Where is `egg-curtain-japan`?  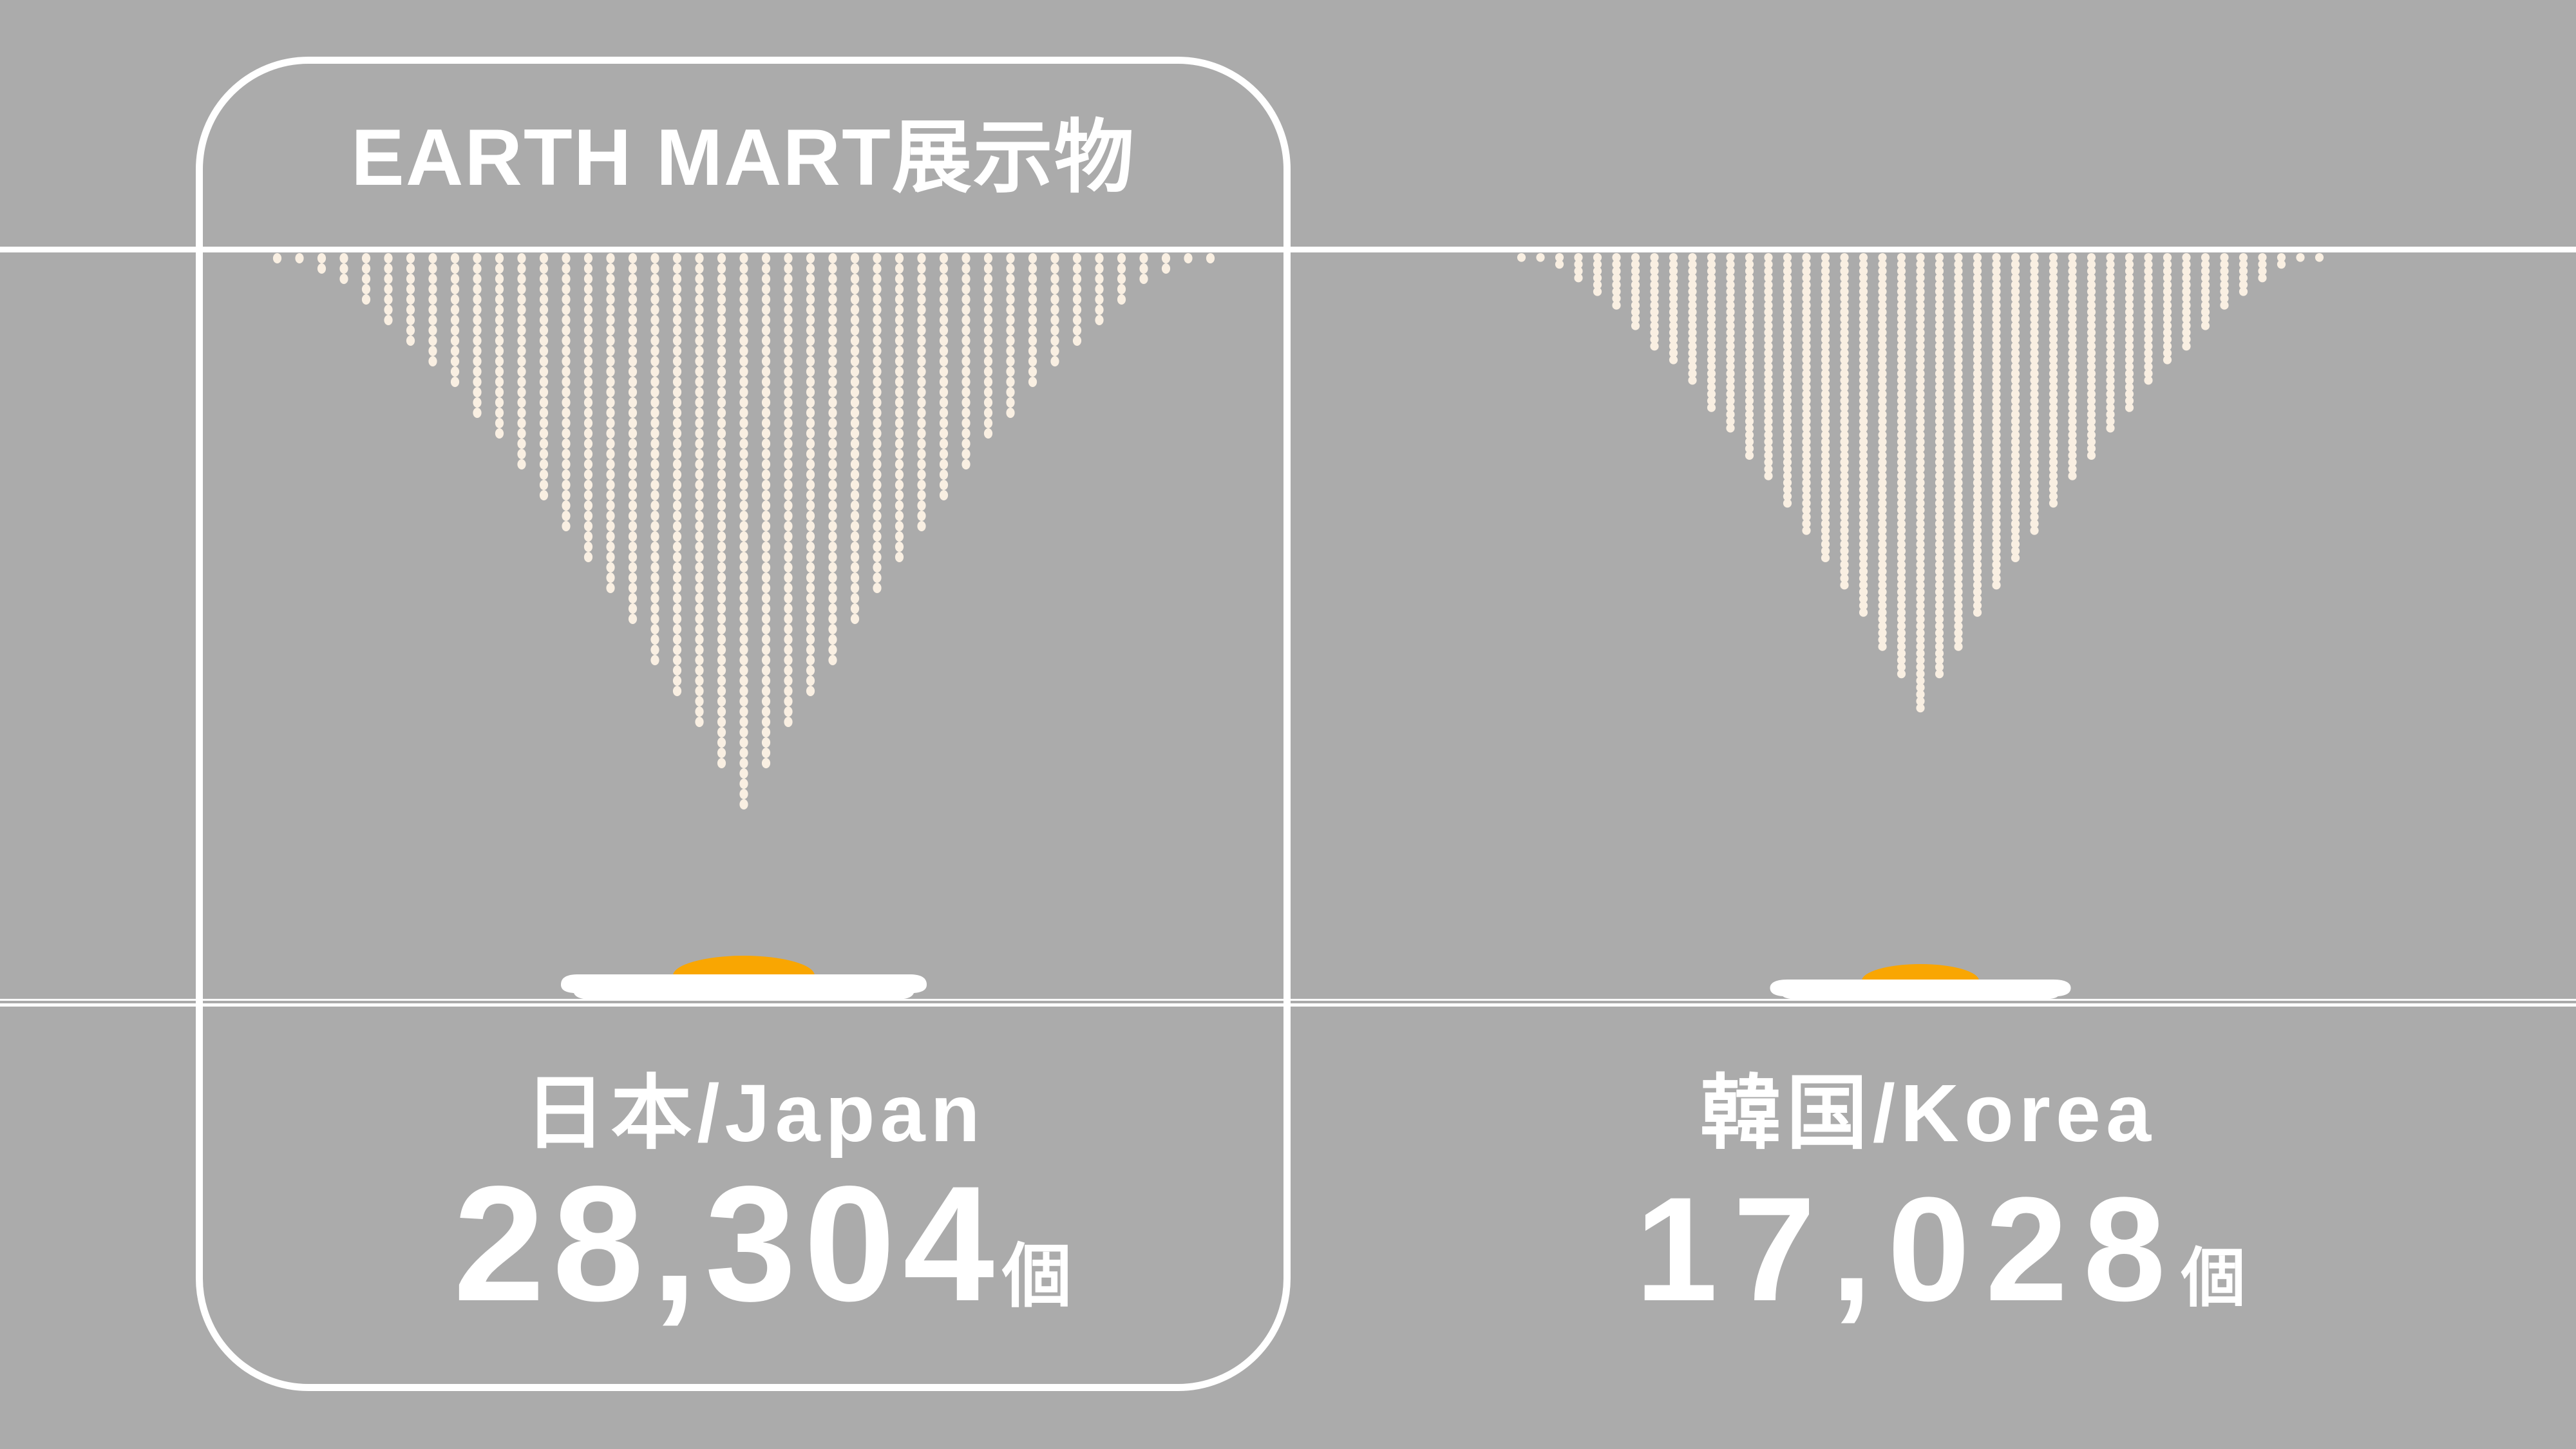
egg-curtain-japan is located at coordinates (744, 531).